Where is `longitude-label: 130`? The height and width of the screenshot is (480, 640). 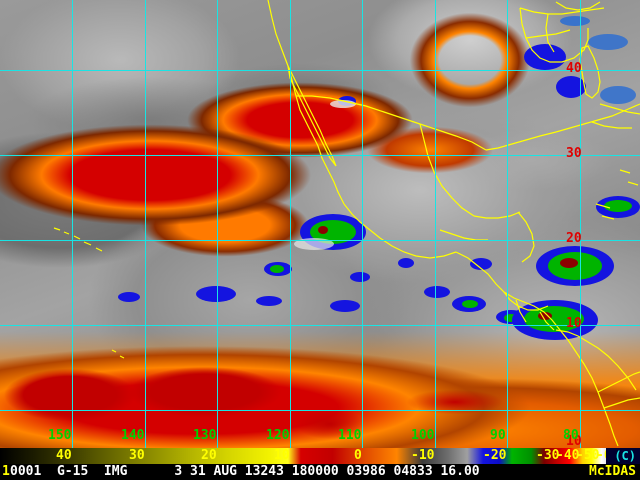
longitude-label: 130 is located at coordinates (205, 435).